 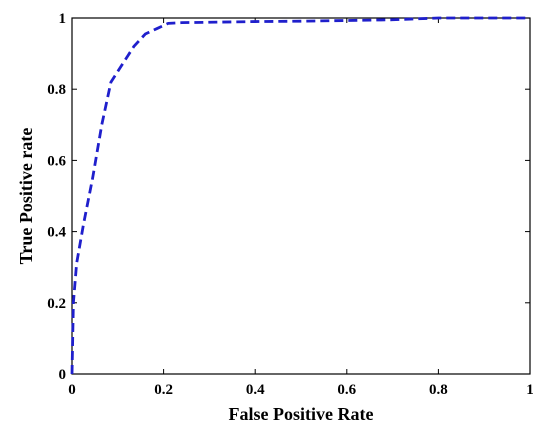 What do you see at coordinates (72, 390) in the screenshot?
I see `x-tick-label: 0` at bounding box center [72, 390].